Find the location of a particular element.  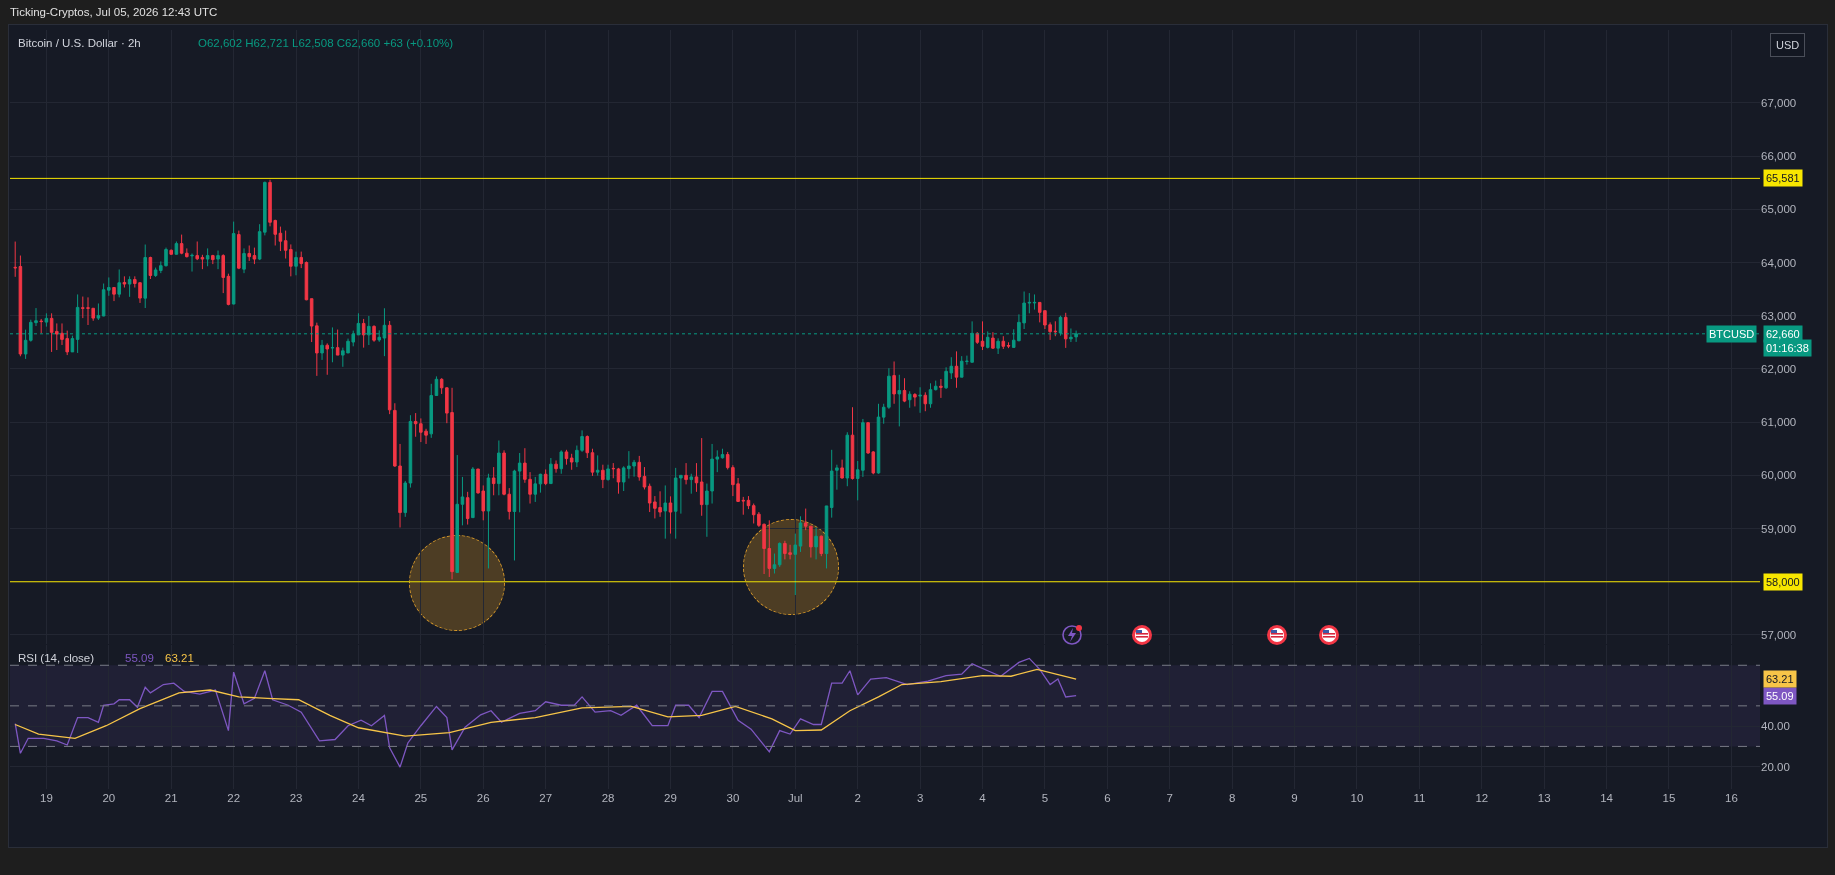

y-tick-label: 64,000 is located at coordinates (1779, 262).